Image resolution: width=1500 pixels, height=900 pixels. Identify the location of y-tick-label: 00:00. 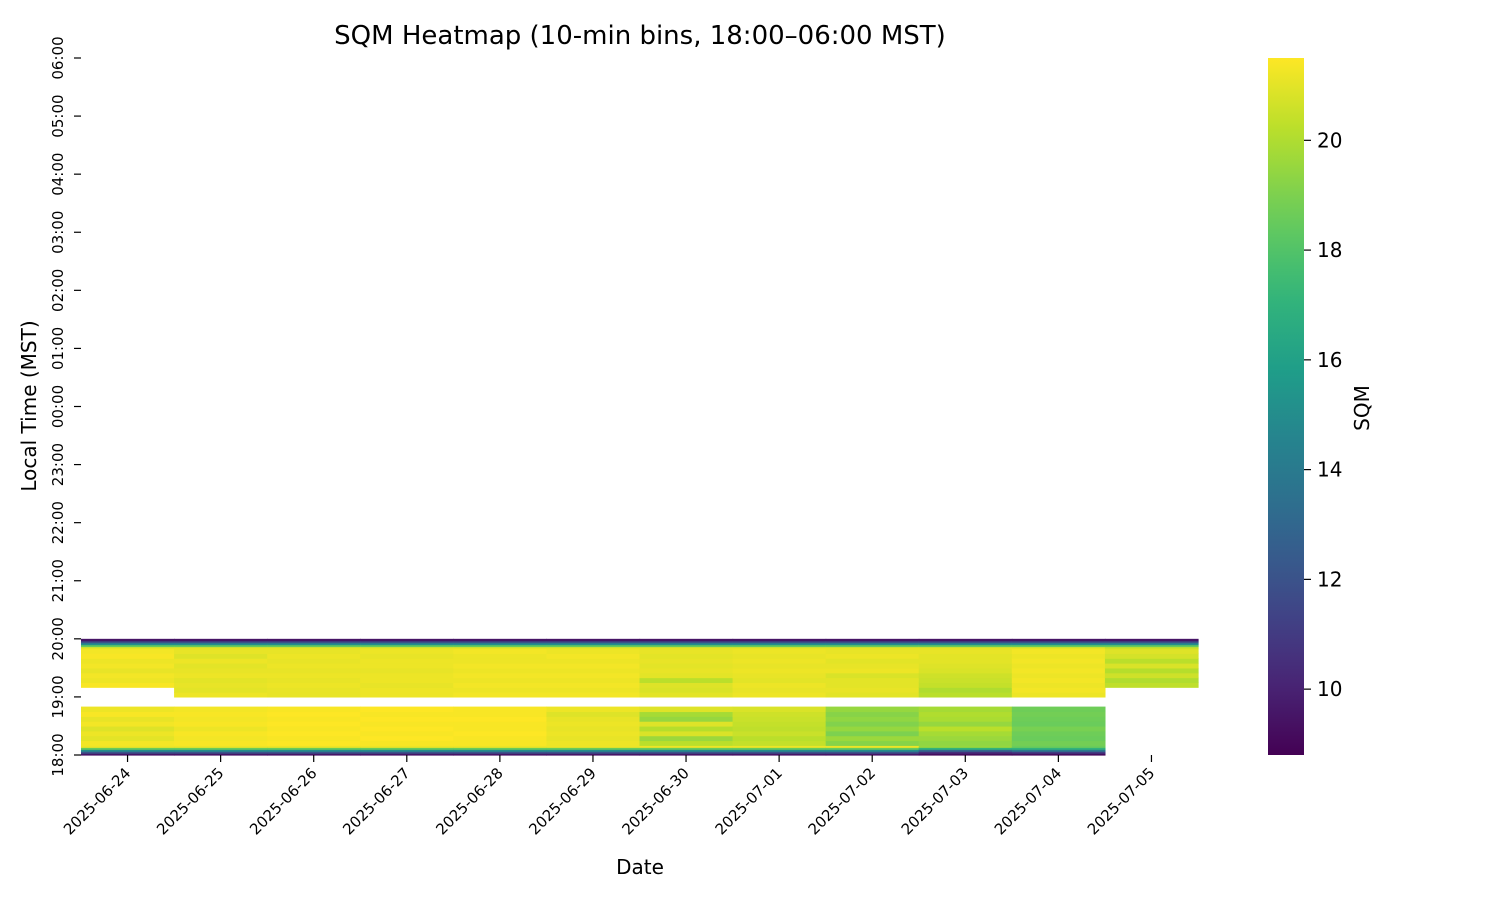
(58, 406).